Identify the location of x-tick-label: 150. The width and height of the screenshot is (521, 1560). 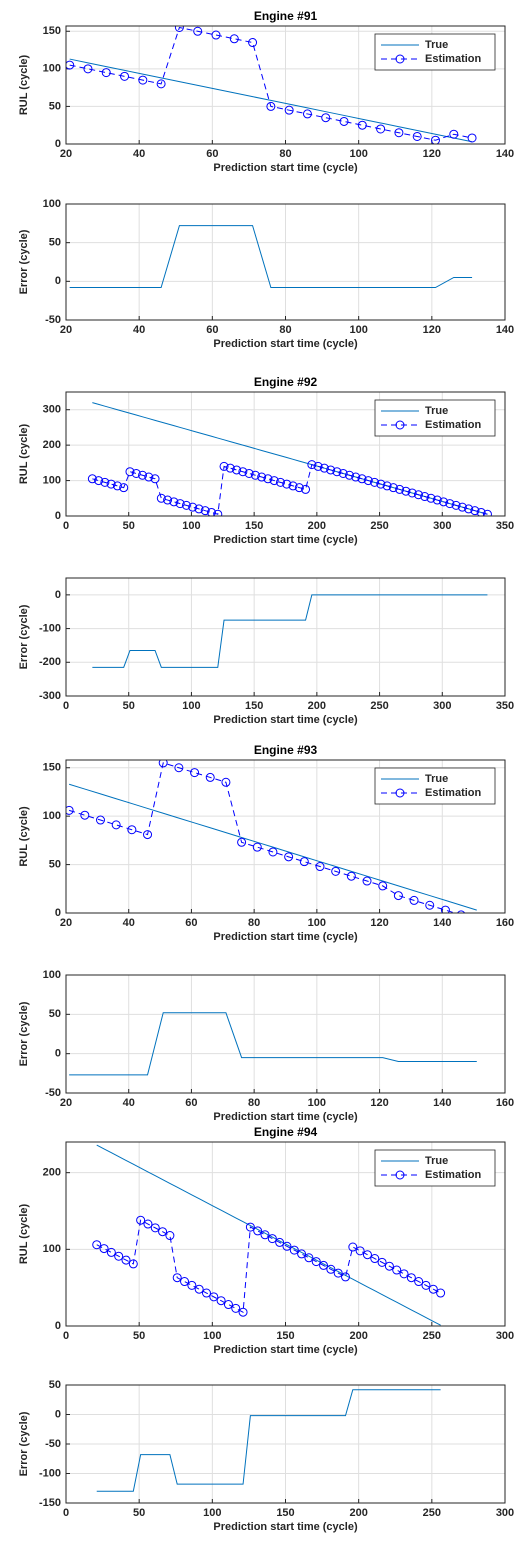
(285, 1336).